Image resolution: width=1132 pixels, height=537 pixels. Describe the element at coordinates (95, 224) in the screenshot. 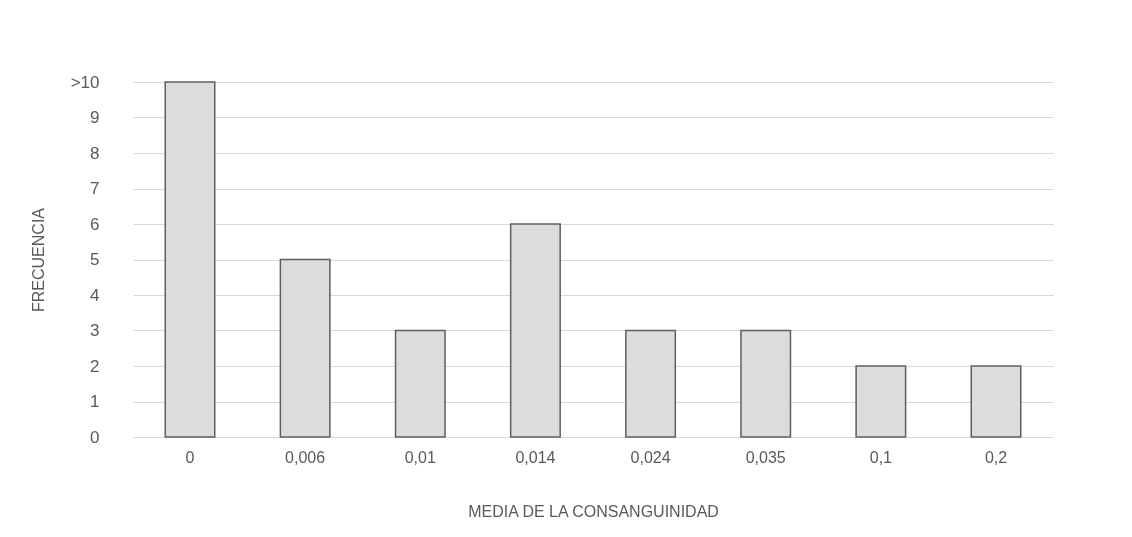

I see `y-tick-label: 6` at that location.